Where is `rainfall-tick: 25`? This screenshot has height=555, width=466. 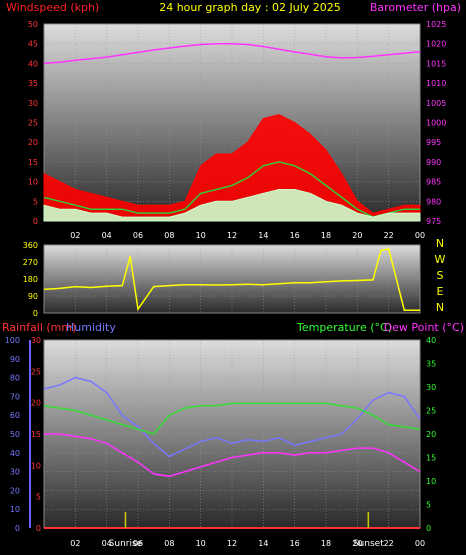
rainfall-tick: 25 is located at coordinates (36, 371).